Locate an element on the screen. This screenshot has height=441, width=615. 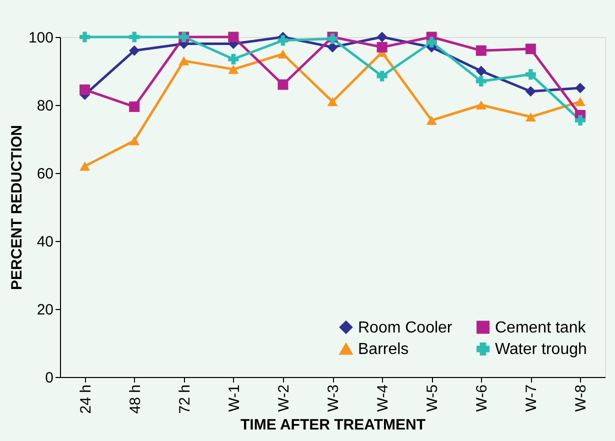
x-tick-label: W-5 is located at coordinates (433, 398).